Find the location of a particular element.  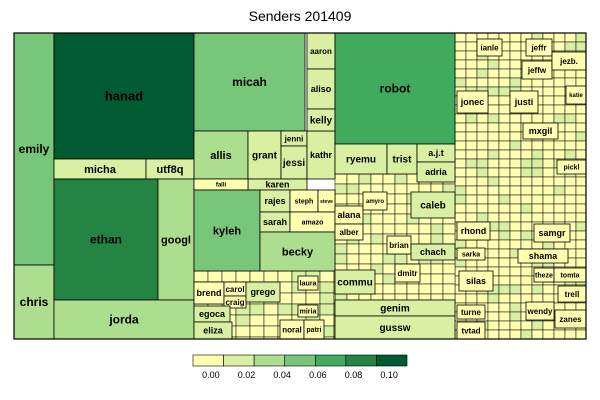

treemap-cell-rajes is located at coordinates (275, 201).